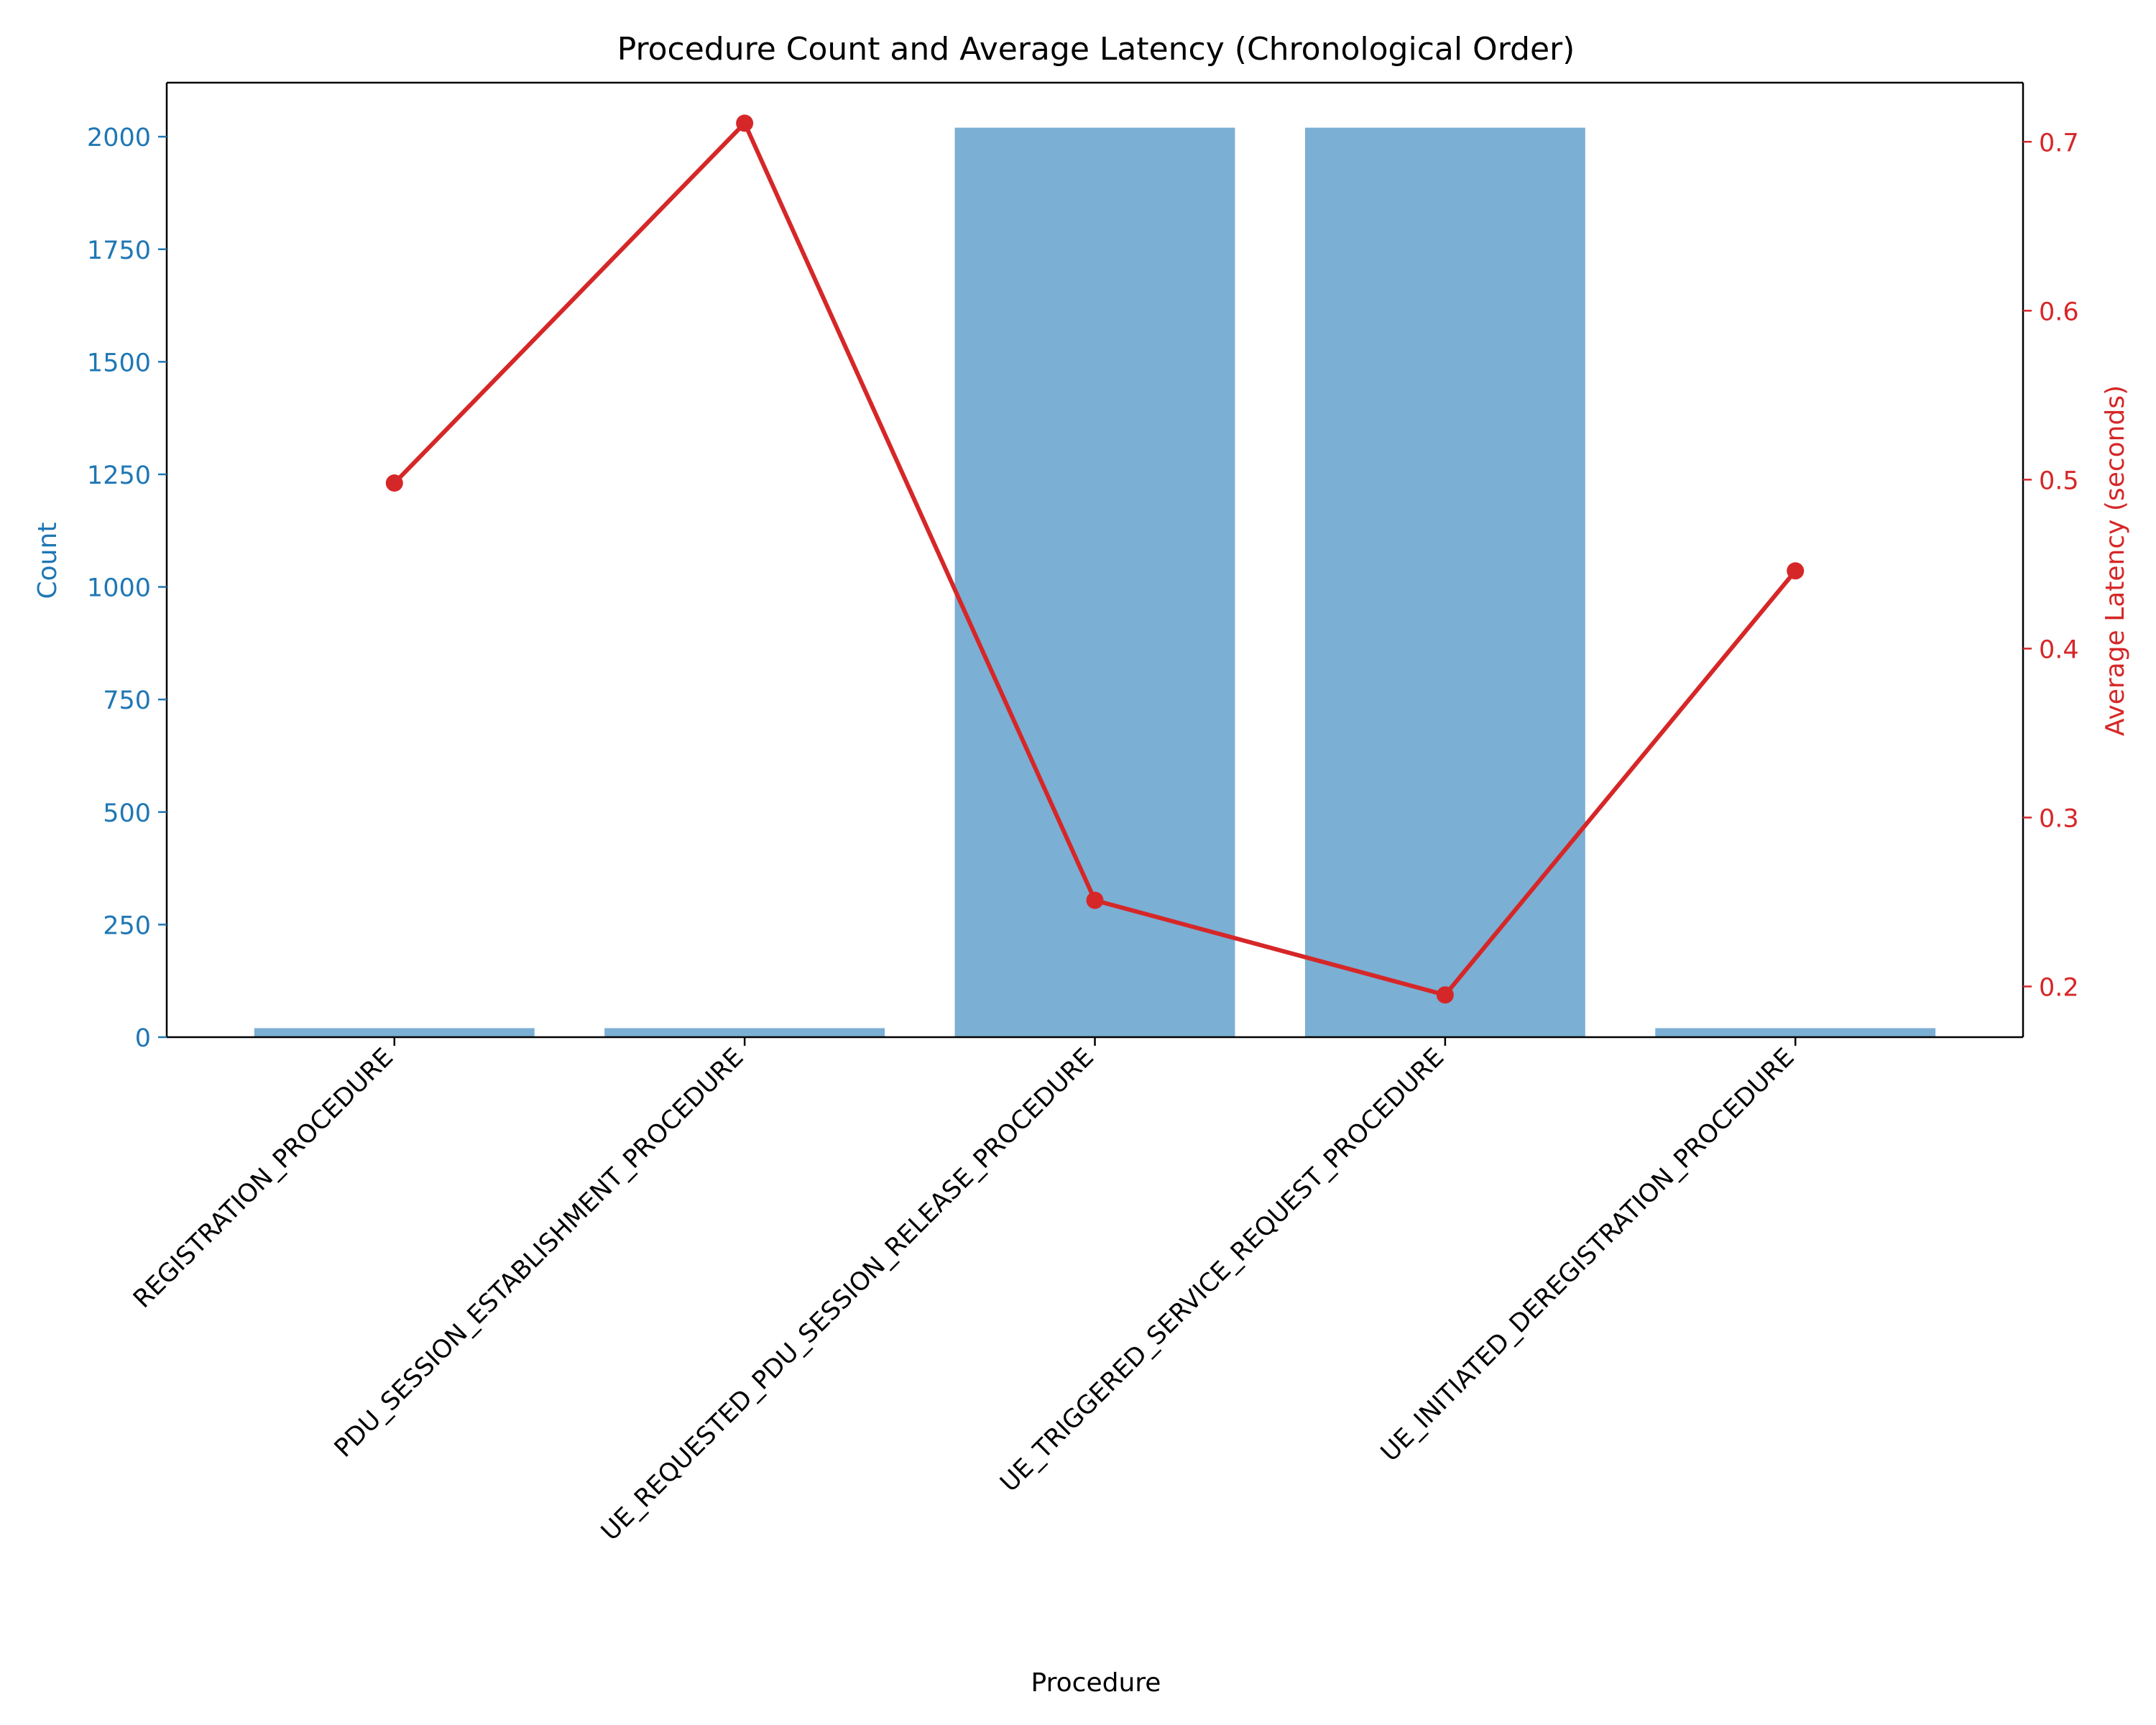 Image resolution: width=2156 pixels, height=1725 pixels. What do you see at coordinates (2115, 560) in the screenshot?
I see `right-axis-label: Average Latency (seconds)` at bounding box center [2115, 560].